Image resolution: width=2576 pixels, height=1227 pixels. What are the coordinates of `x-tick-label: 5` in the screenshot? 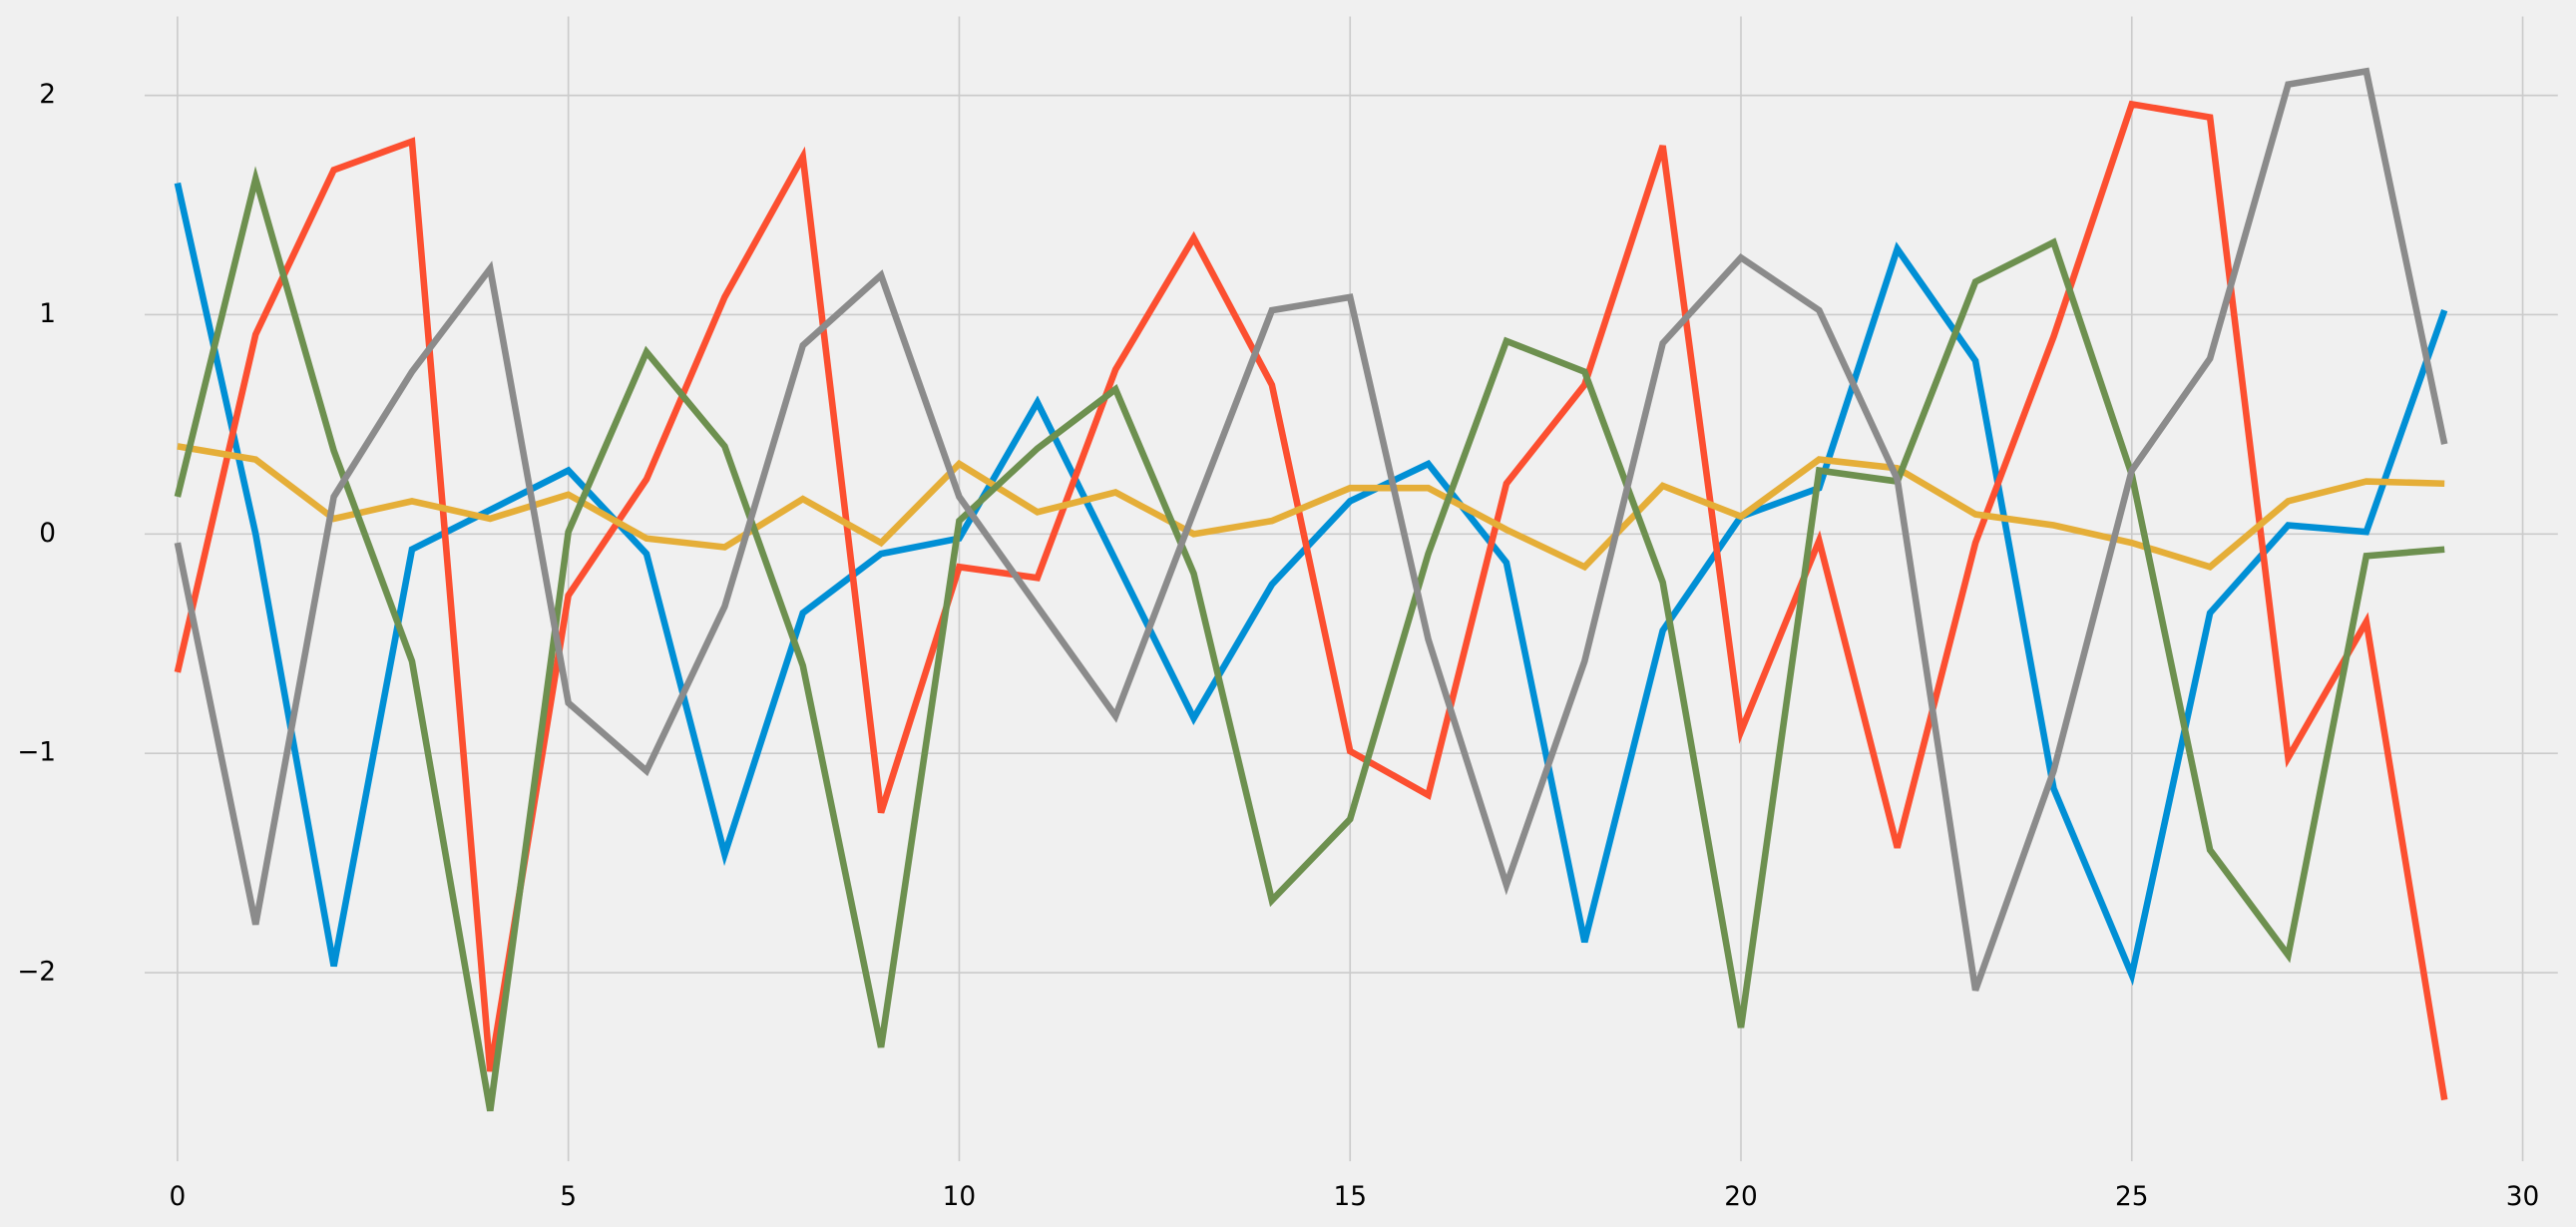 It's located at (568, 1197).